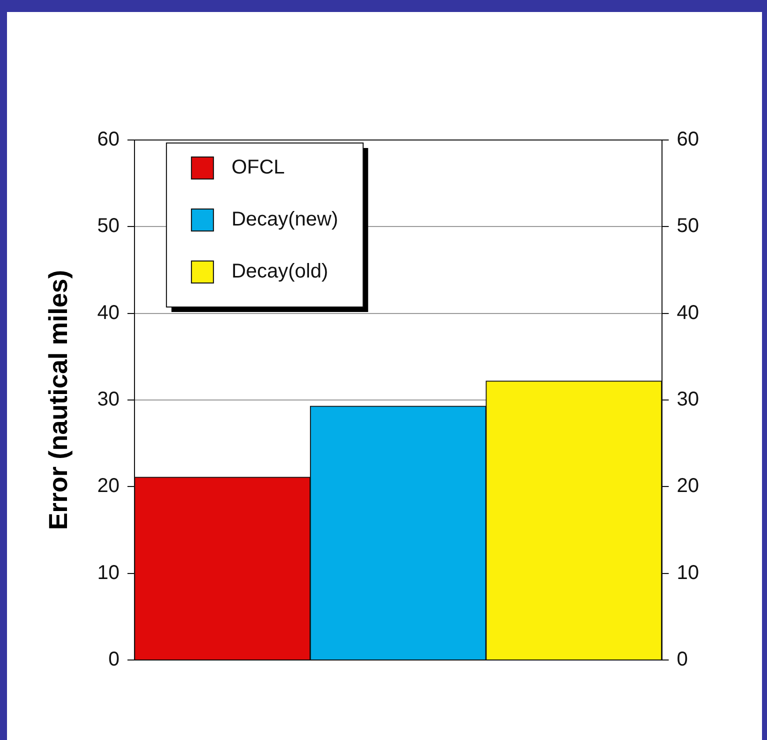  I want to click on y2-tick-label: 50, so click(688, 226).